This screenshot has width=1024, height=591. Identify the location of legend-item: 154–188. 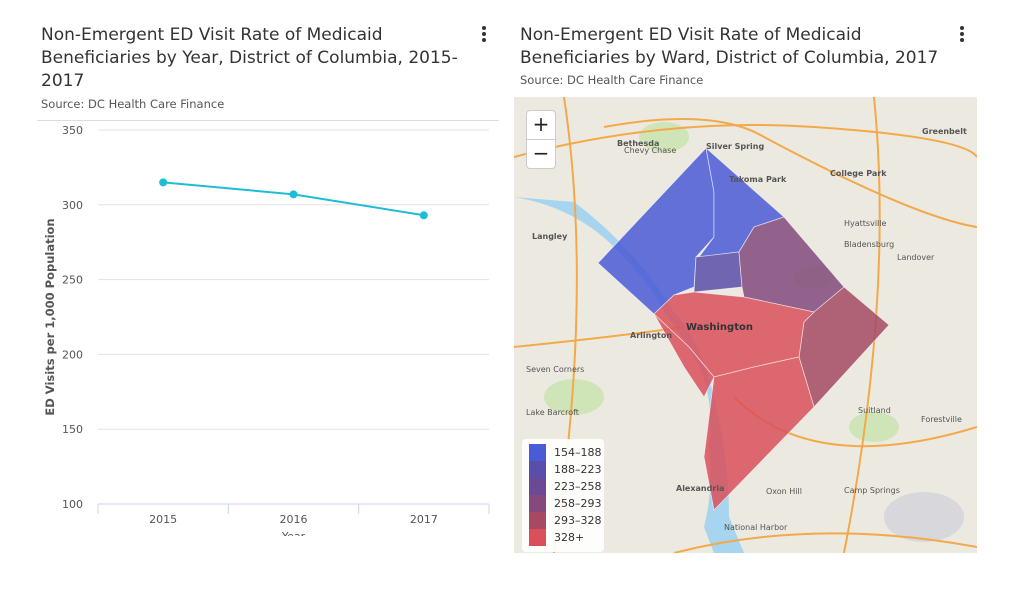
(566, 452).